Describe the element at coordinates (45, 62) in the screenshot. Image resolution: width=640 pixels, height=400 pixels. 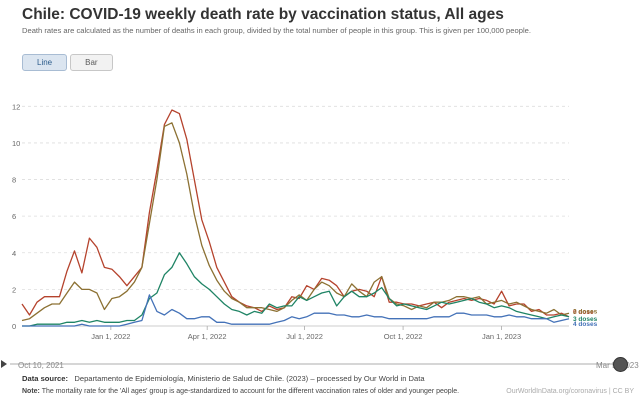
I see `tab-line: Line` at that location.